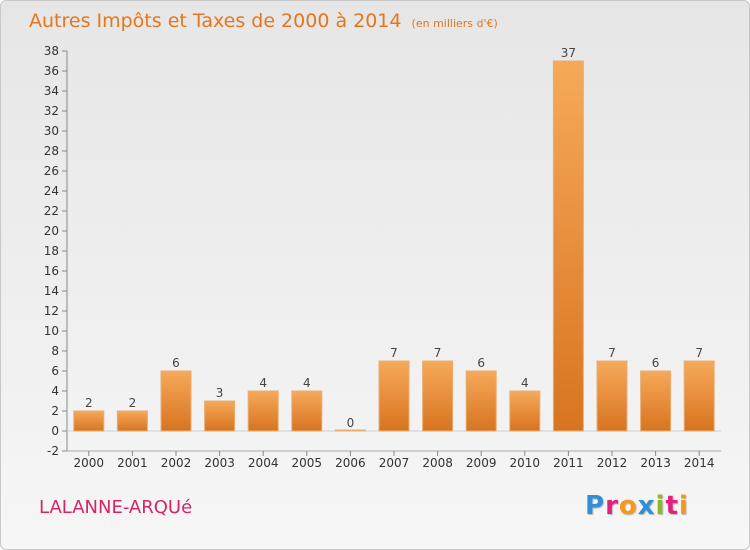  What do you see at coordinates (351, 423) in the screenshot?
I see `data-label: 0` at bounding box center [351, 423].